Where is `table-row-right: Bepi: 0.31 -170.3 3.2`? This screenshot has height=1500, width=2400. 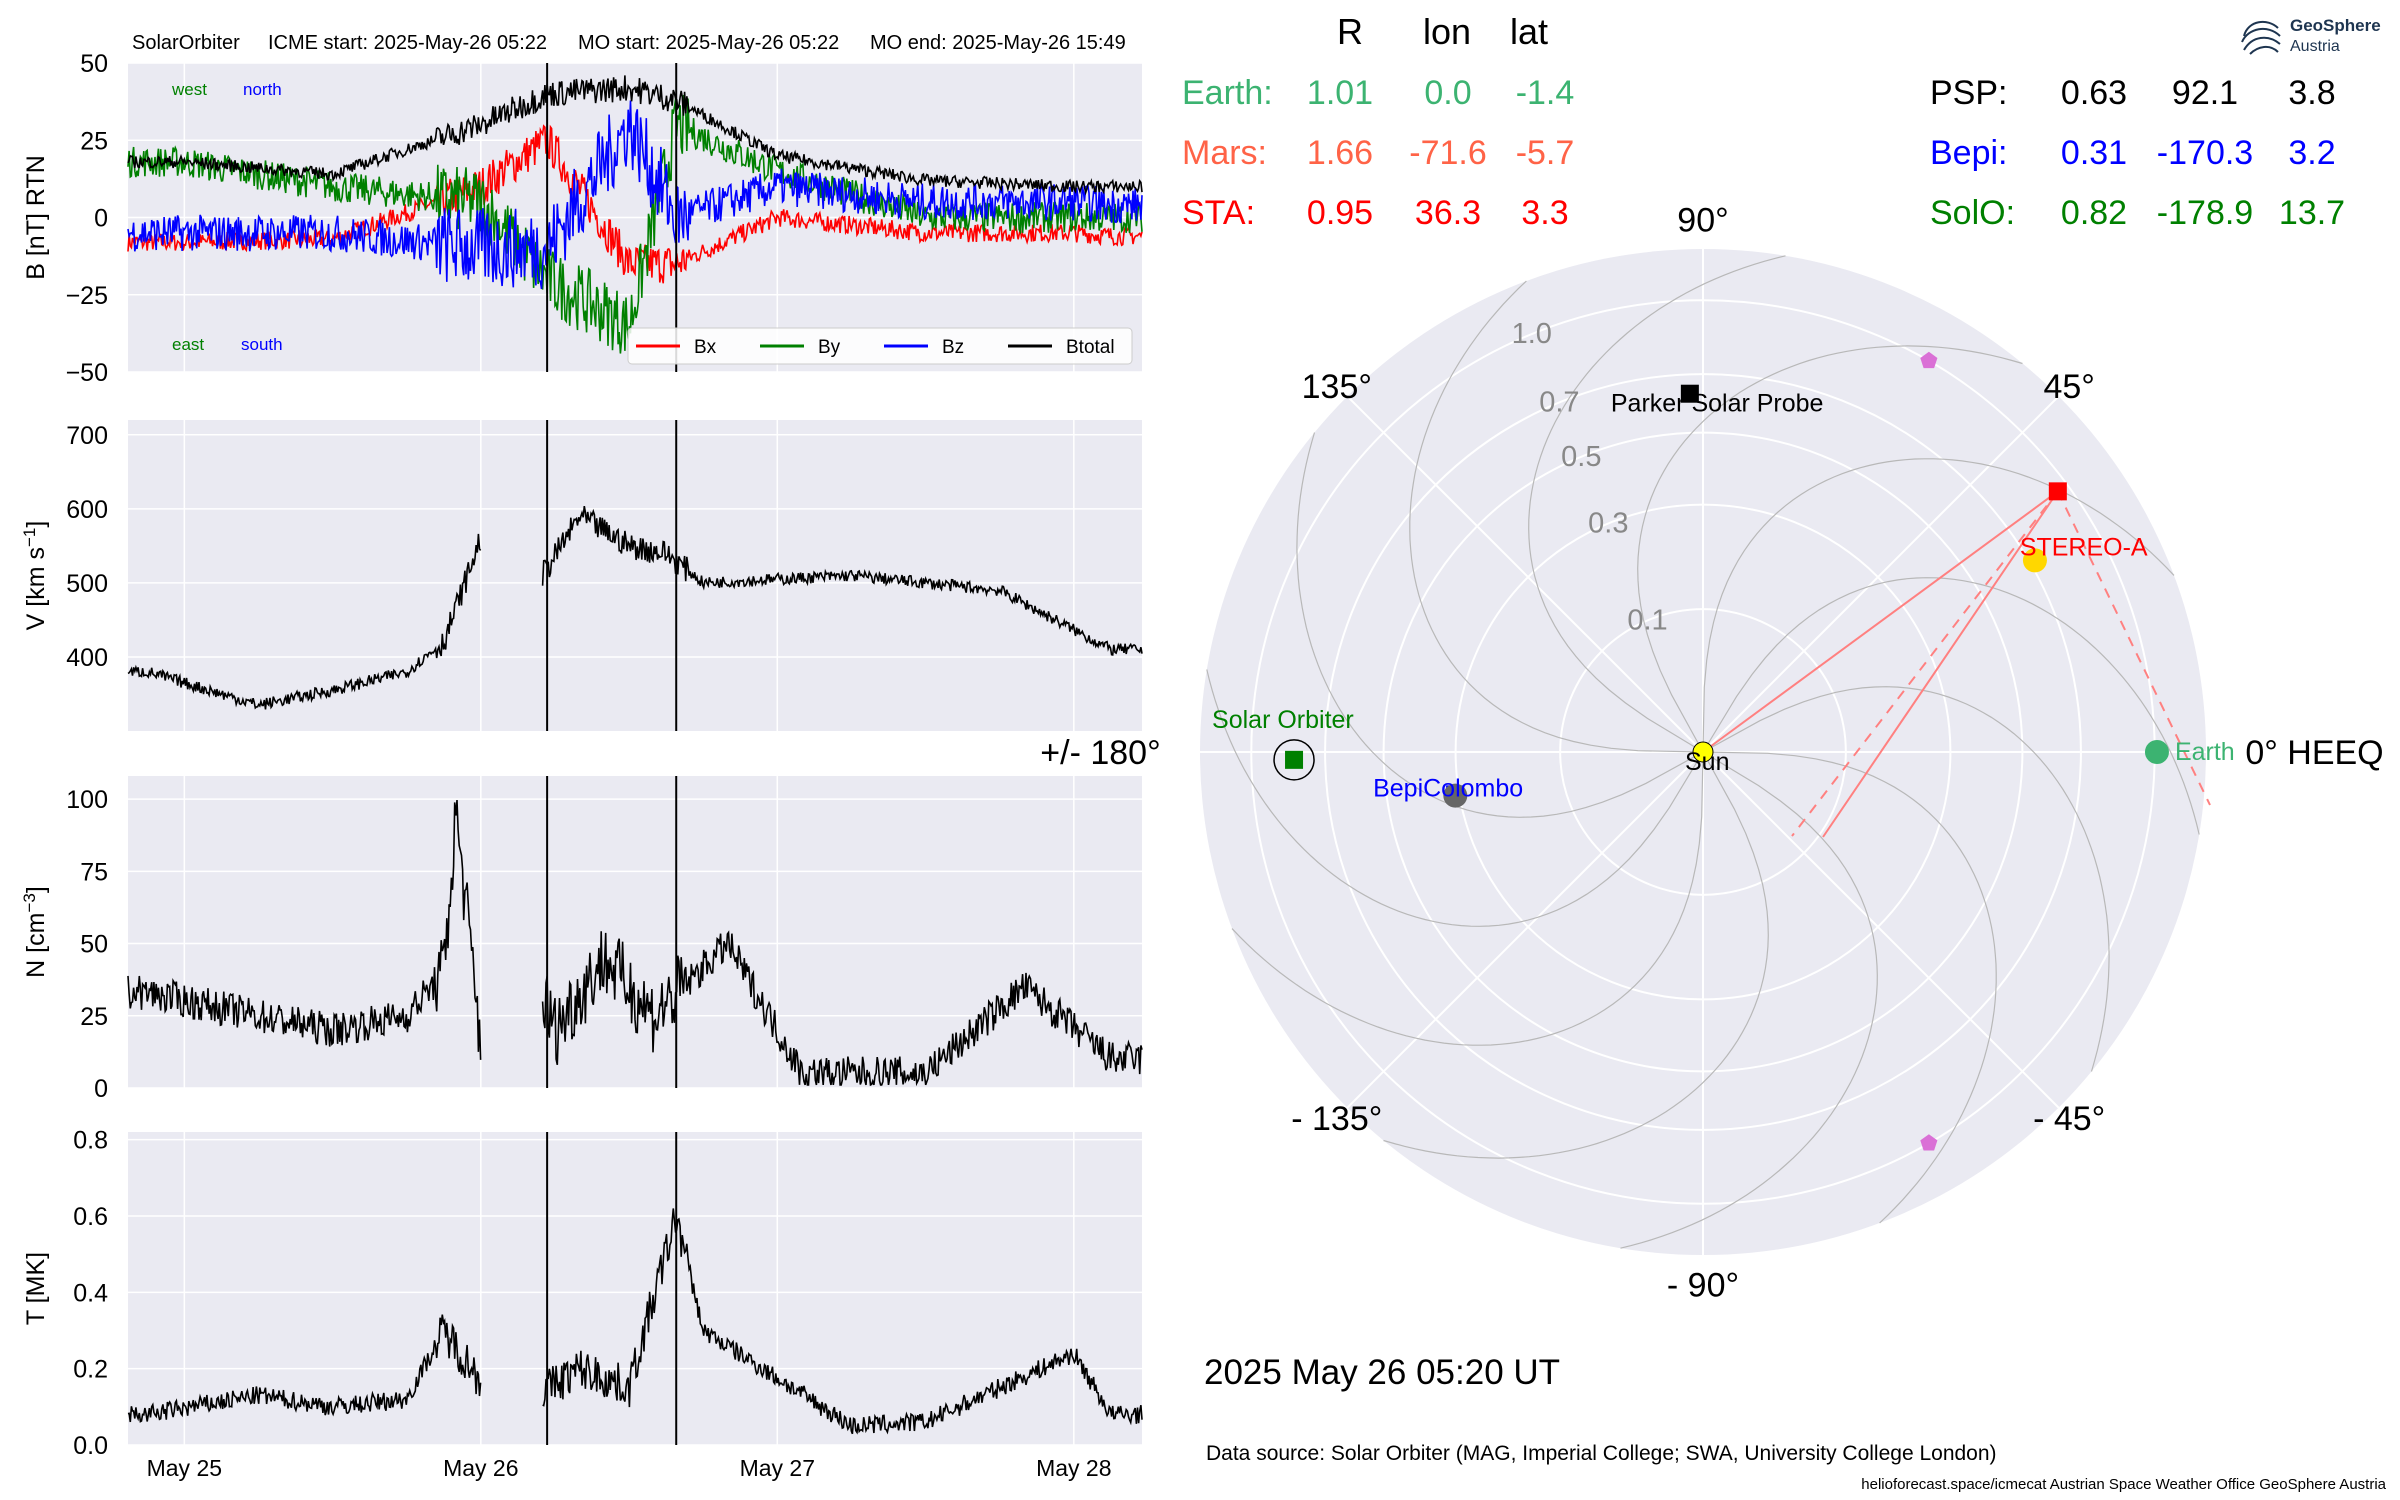 table-row-right: Bepi: 0.31 -170.3 3.2 is located at coordinates (2133, 153).